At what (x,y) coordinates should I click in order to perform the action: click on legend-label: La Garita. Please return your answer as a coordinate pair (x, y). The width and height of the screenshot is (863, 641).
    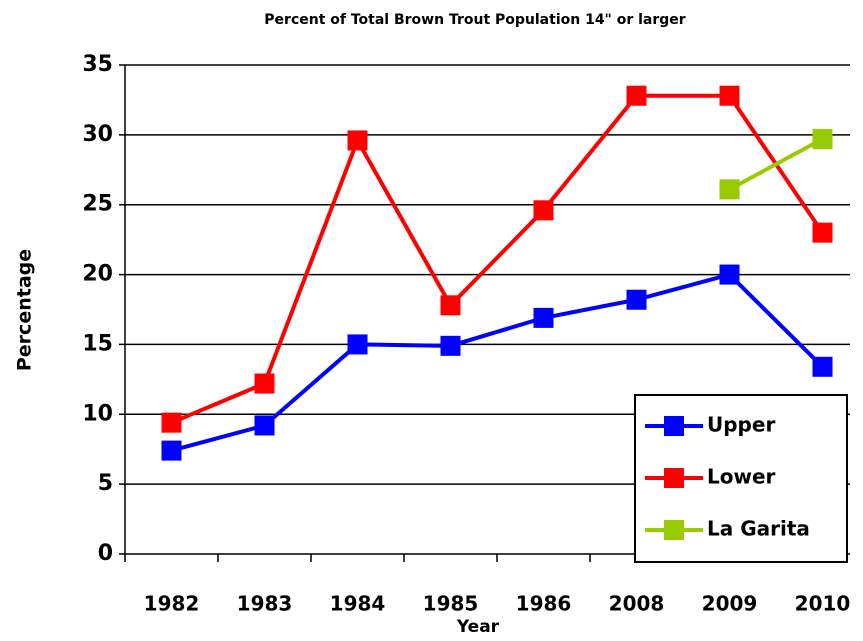
    Looking at the image, I should click on (758, 529).